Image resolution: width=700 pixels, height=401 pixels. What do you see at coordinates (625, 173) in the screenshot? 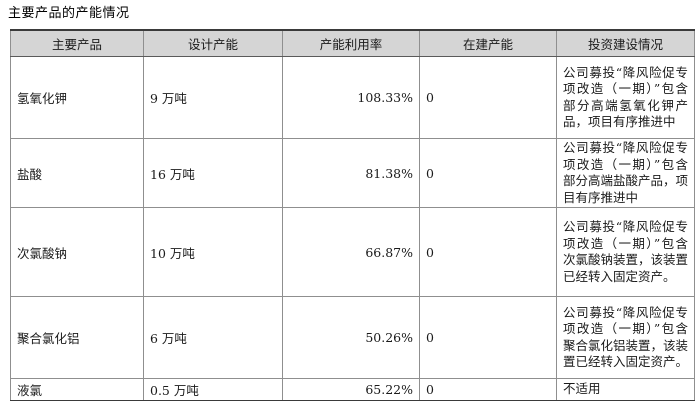
I see `cell-investment: 公司募投“降风险促专项改造（一期）”包含部分高端盐酸产品，项目有序推进中` at bounding box center [625, 173].